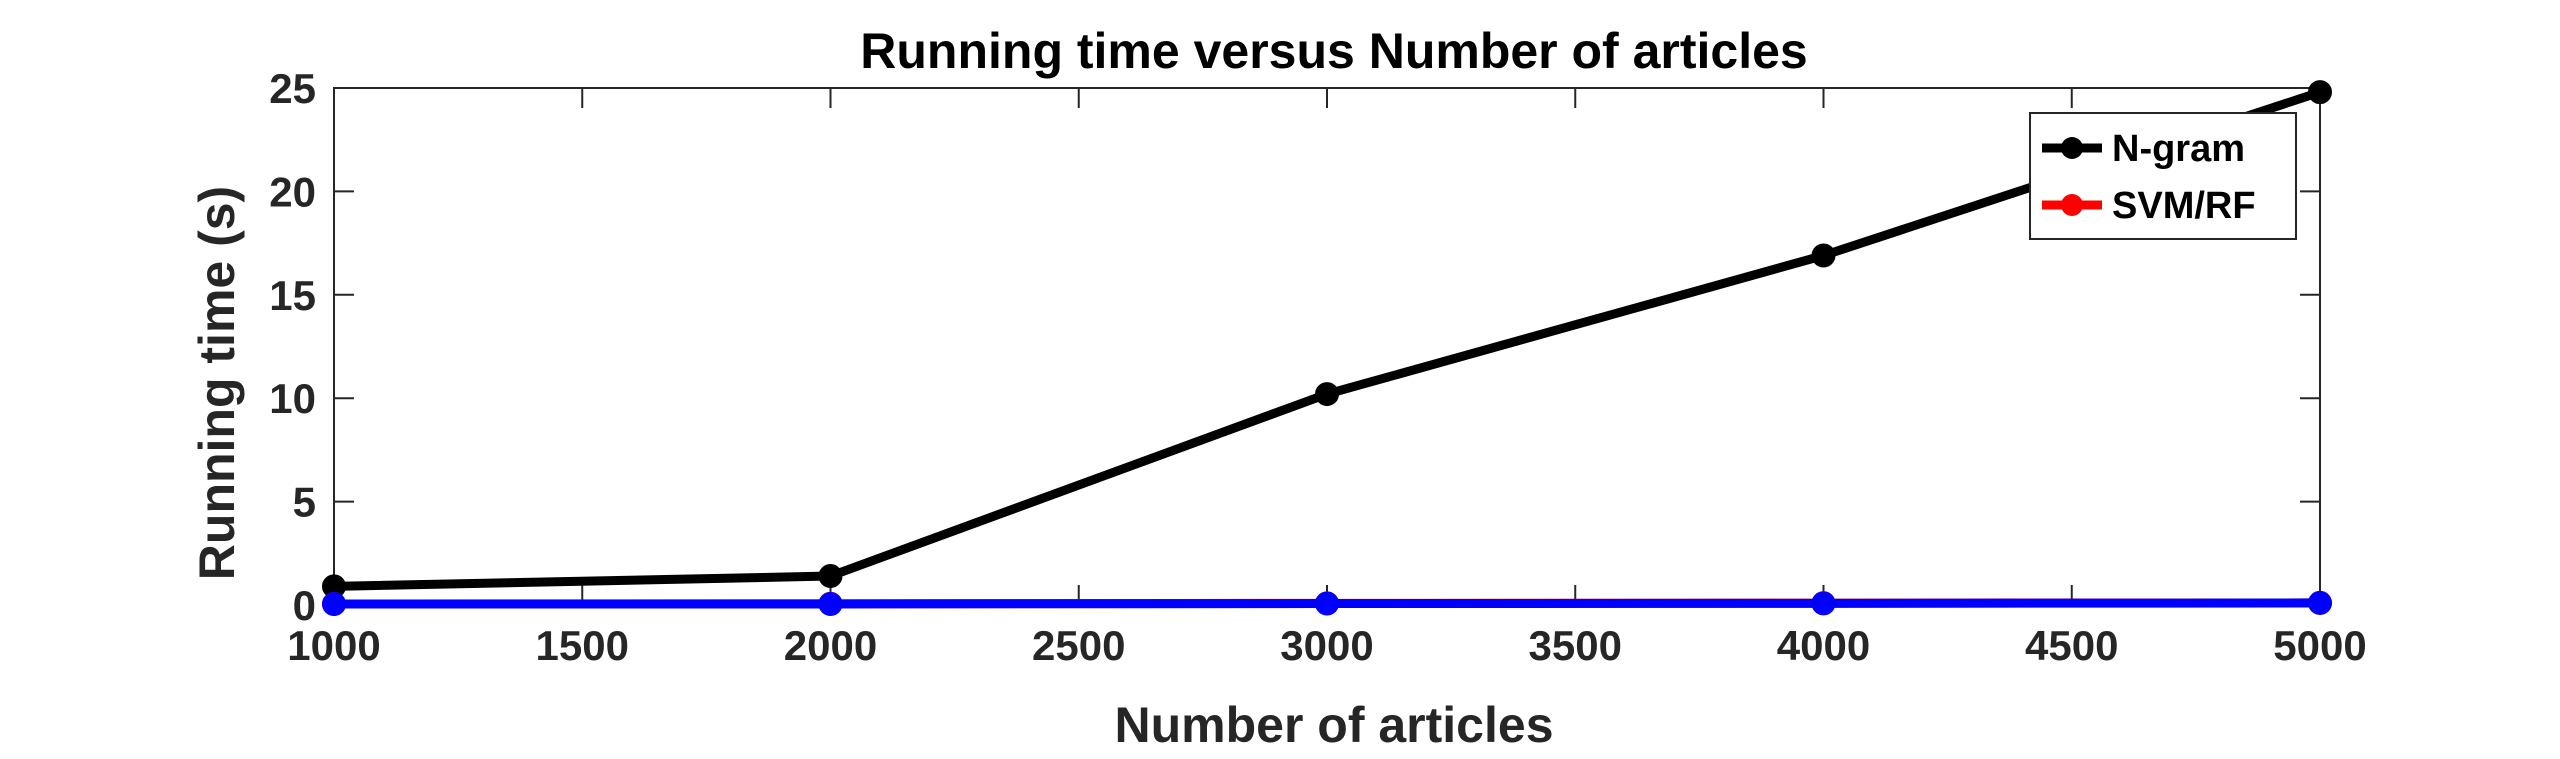 The image size is (2560, 759). Describe the element at coordinates (2072, 148) in the screenshot. I see `legend-marker-n-gram` at that location.